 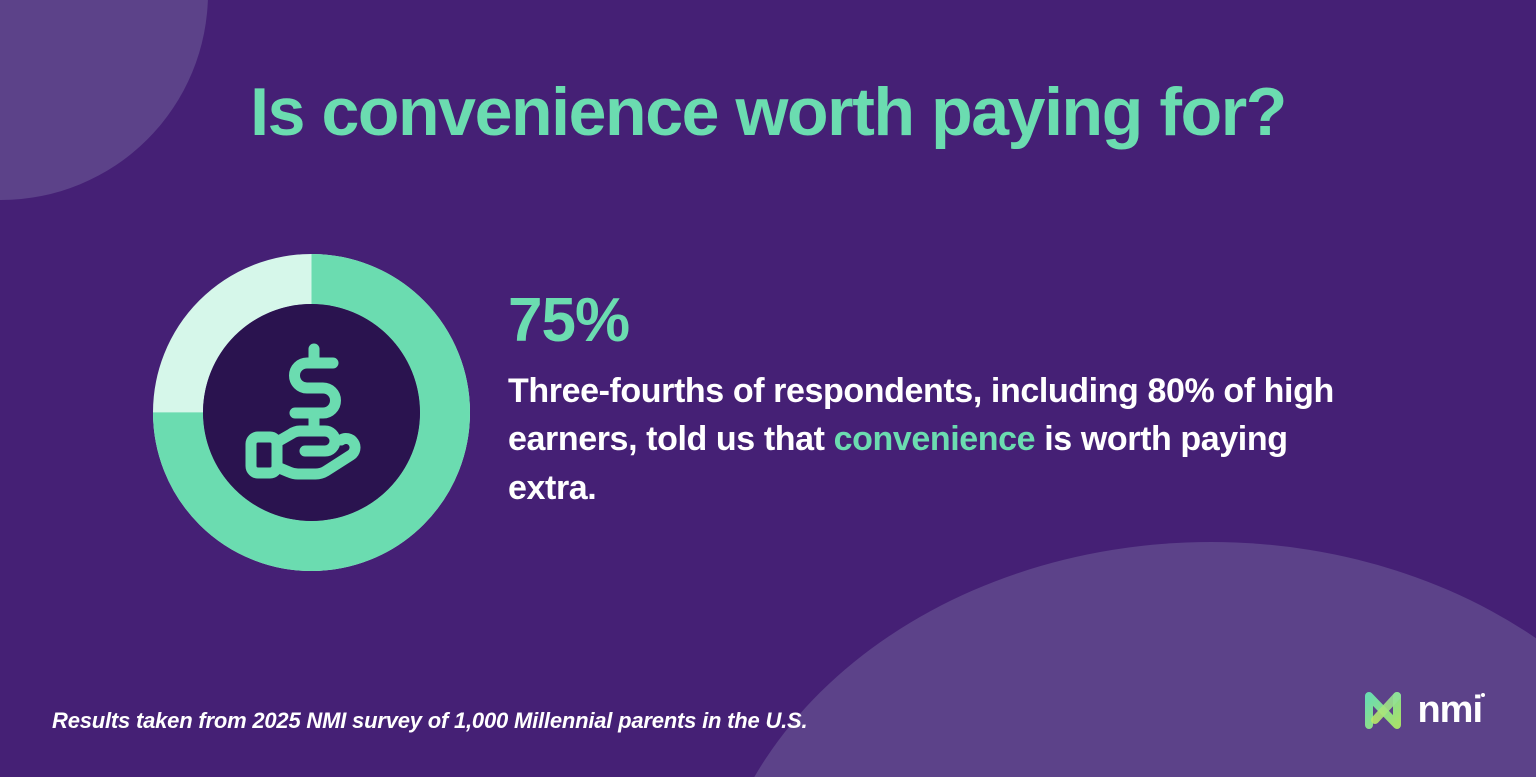 What do you see at coordinates (569, 320) in the screenshot?
I see `stat-percent: 75%` at bounding box center [569, 320].